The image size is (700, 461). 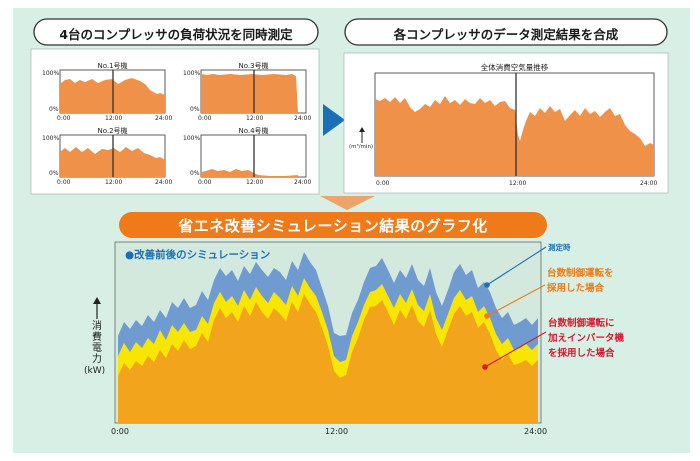 I want to click on leader-count-control, so click(x=516, y=300).